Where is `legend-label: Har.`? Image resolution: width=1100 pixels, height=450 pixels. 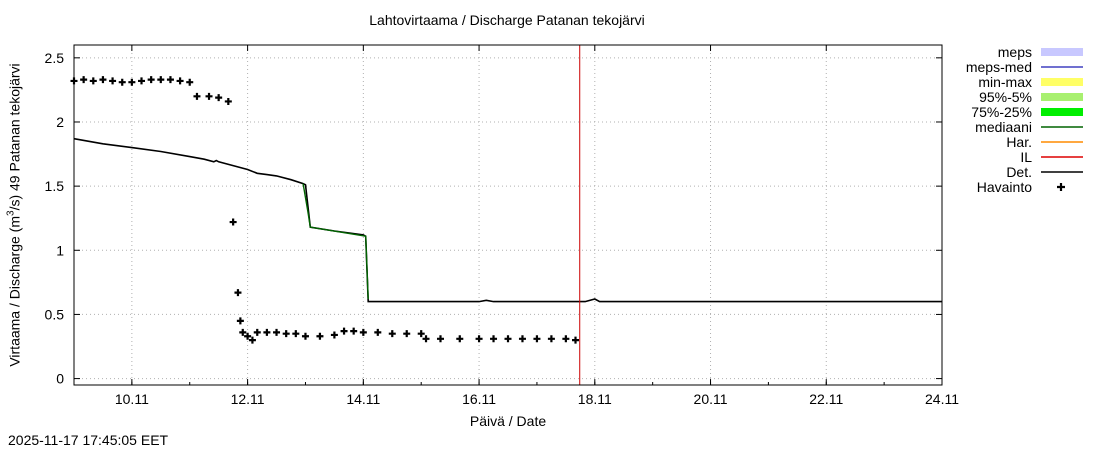 legend-label: Har. is located at coordinates (1019, 142).